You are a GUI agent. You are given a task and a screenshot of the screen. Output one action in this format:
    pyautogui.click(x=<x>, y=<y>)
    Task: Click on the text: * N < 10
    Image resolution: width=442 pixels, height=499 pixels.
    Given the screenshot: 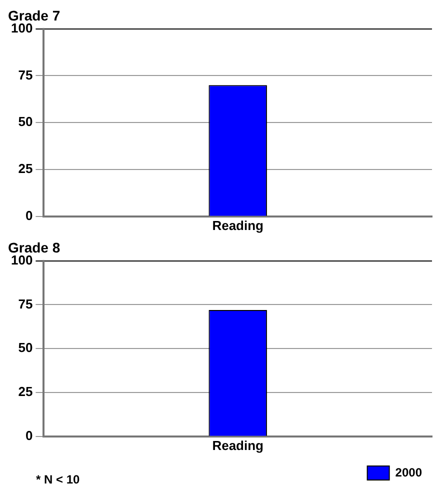 What is the action you would take?
    pyautogui.click(x=58, y=479)
    